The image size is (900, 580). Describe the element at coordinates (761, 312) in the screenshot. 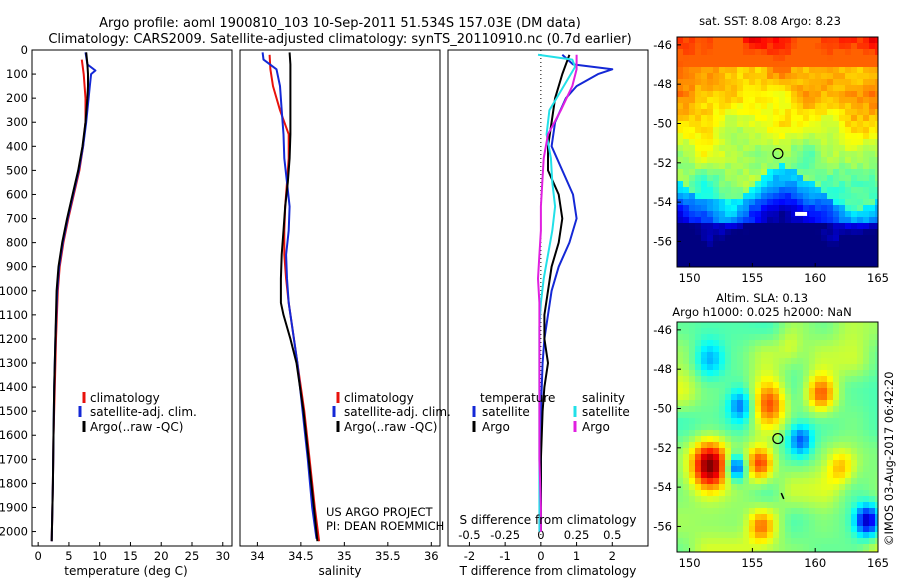

I see `sla-map-subtitle: Argo h1000: 0.025 h2000: NaN` at that location.